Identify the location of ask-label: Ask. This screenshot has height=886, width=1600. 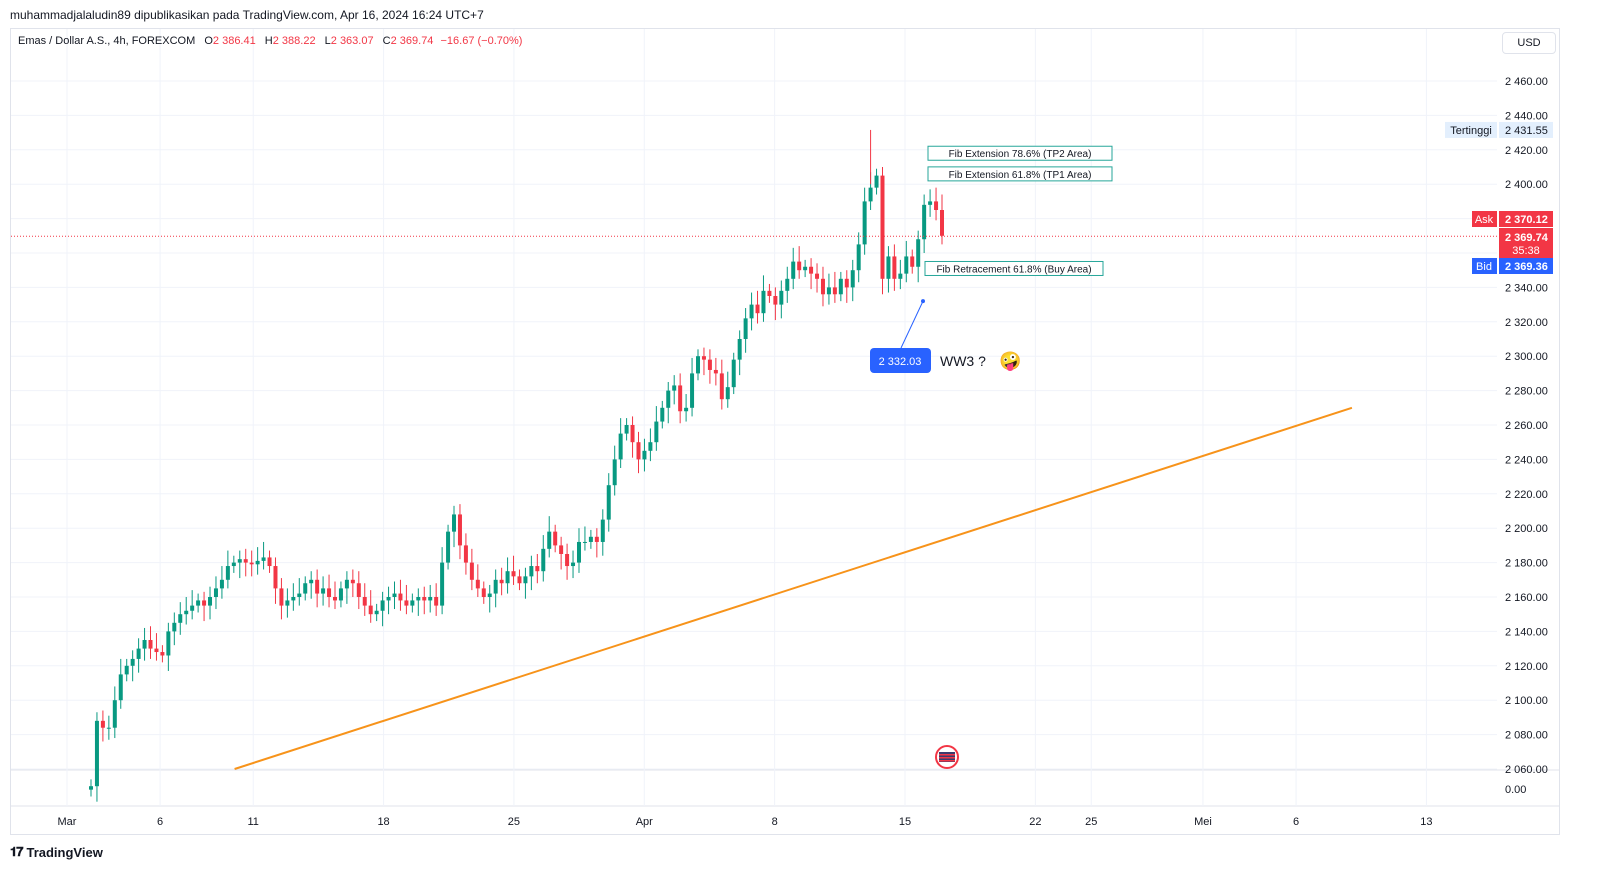
(1484, 220).